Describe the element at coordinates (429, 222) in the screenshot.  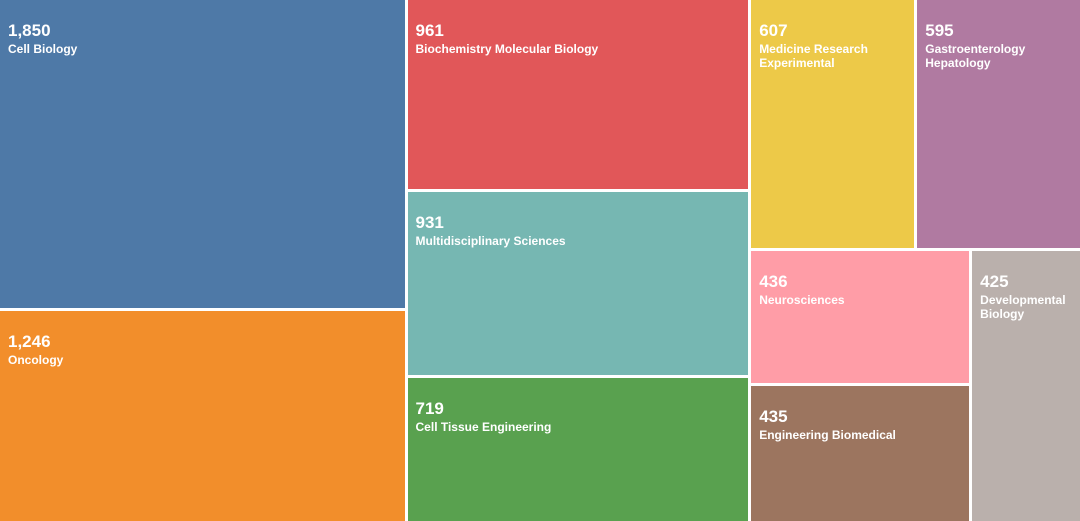
I see `tile-value: 931` at that location.